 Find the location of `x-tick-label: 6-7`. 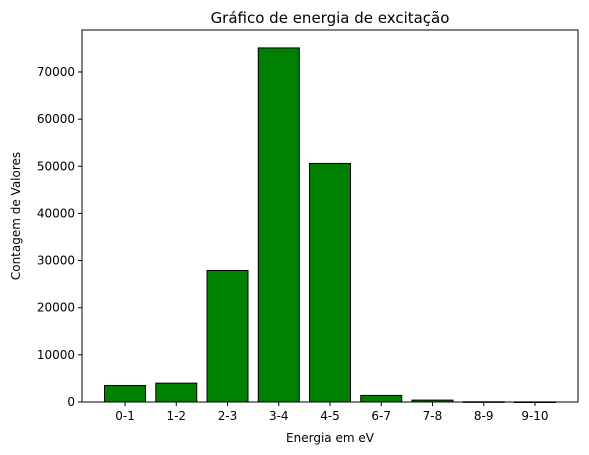

x-tick-label: 6-7 is located at coordinates (381, 416).